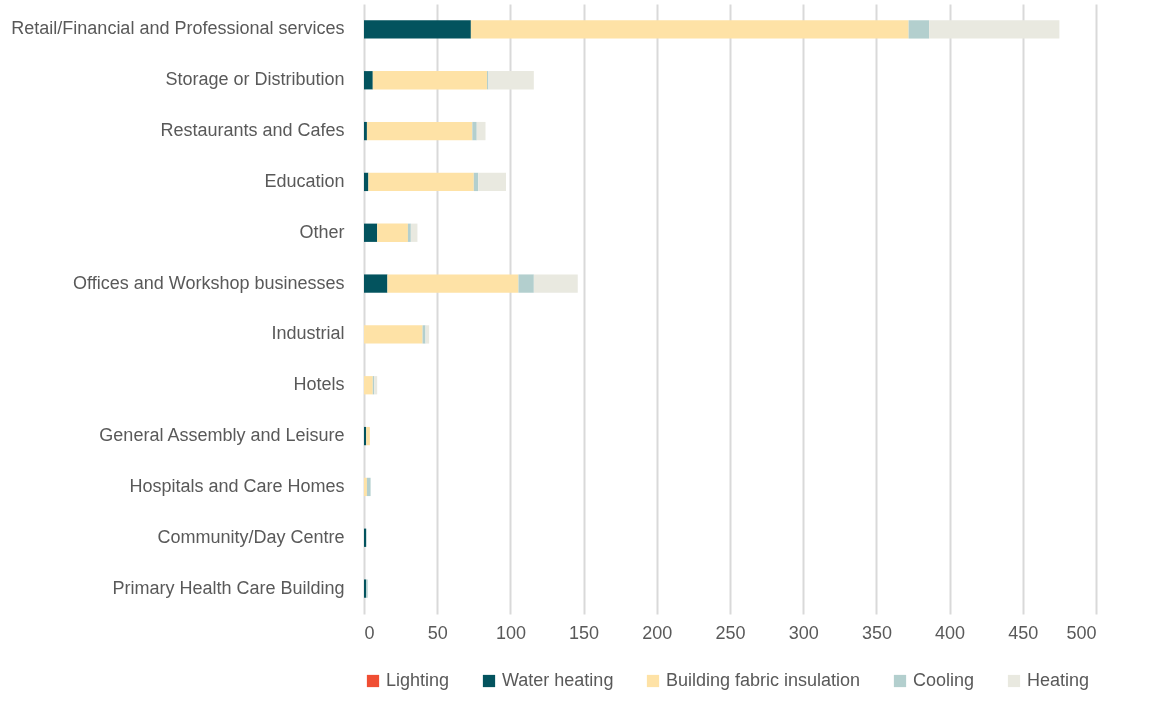 The image size is (1169, 704). Describe the element at coordinates (209, 282) in the screenshot. I see `y-tick-label: Offices and Workshop businesses` at that location.